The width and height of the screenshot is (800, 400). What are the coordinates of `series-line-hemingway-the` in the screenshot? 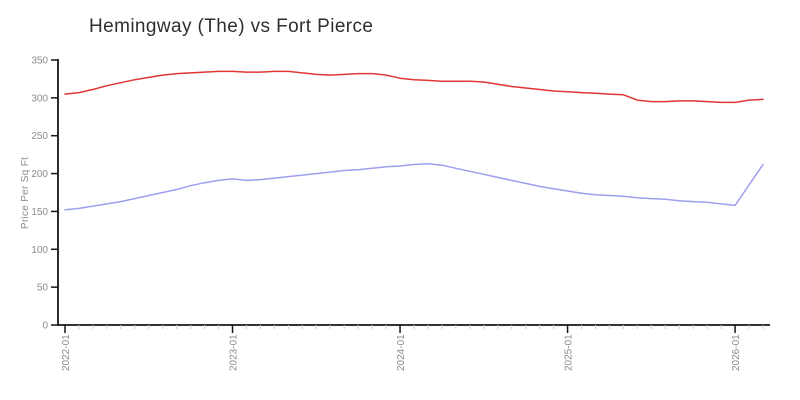 It's located at (414, 87).